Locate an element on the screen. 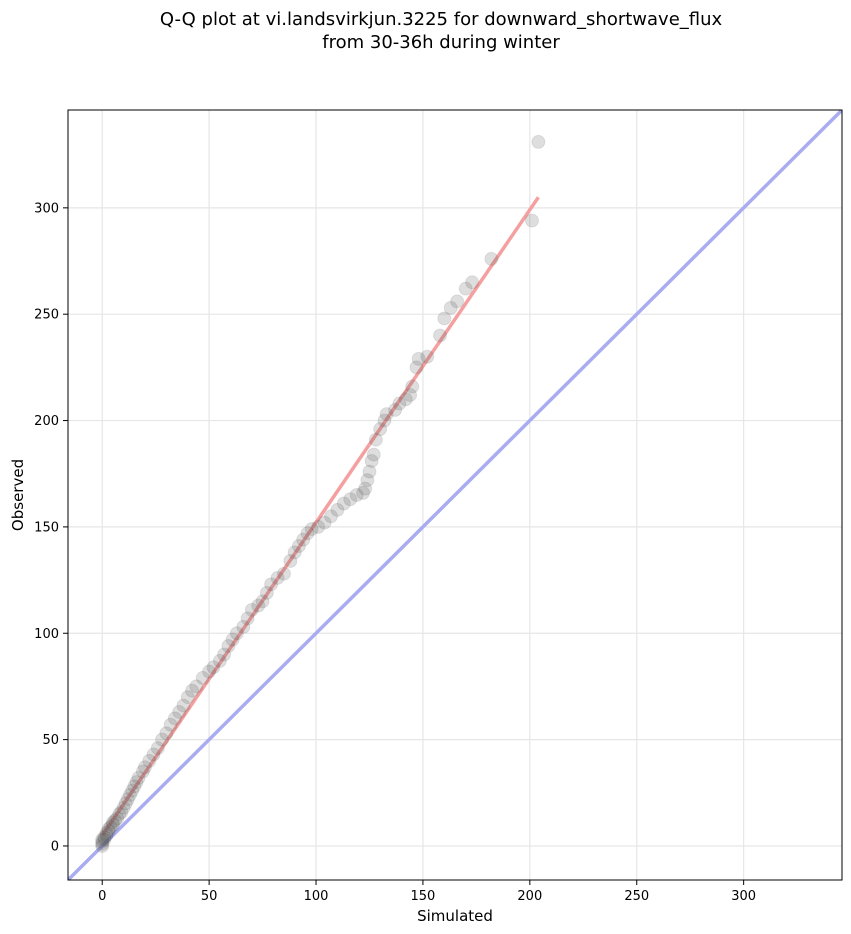 The image size is (851, 934). y-tick-label: 100 is located at coordinates (46, 634).